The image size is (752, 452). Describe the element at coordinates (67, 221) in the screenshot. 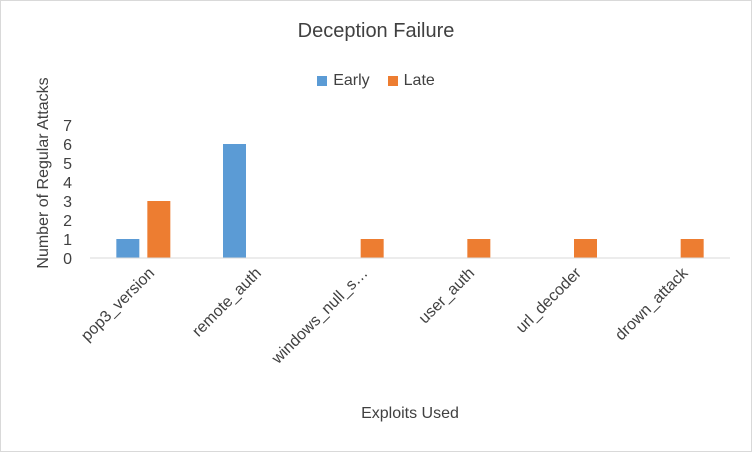

I see `y-tick-label: 2` at that location.